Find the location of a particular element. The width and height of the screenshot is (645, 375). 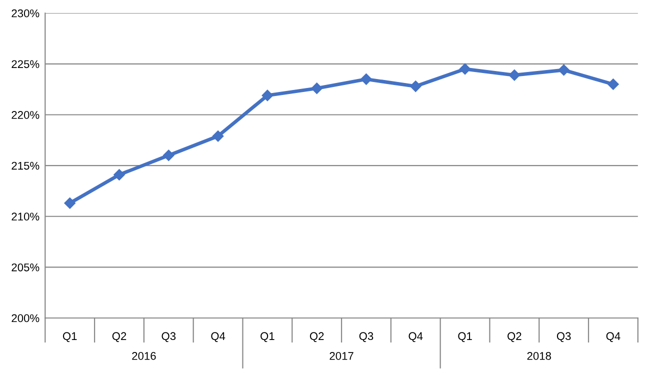

text: 2016 is located at coordinates (144, 356).